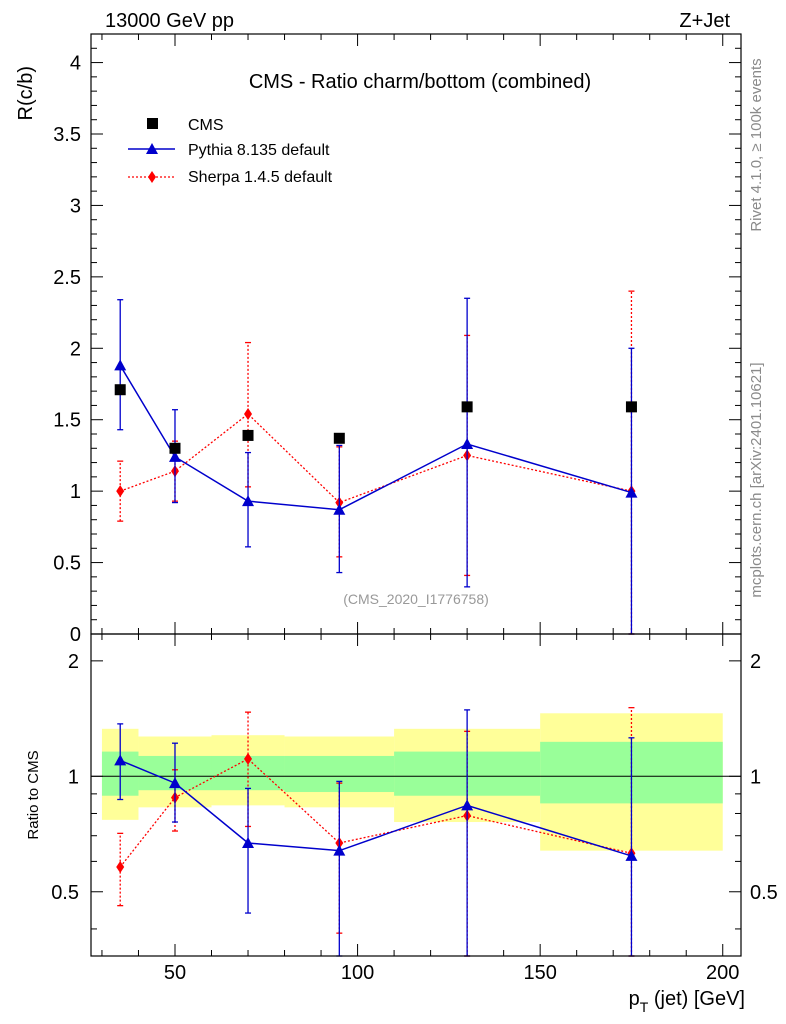 The width and height of the screenshot is (786, 1024). What do you see at coordinates (67, 349) in the screenshot?
I see `main-y-tick-labels: 0 0.5 1 1.5 2 2.5 3 3.5 4` at bounding box center [67, 349].